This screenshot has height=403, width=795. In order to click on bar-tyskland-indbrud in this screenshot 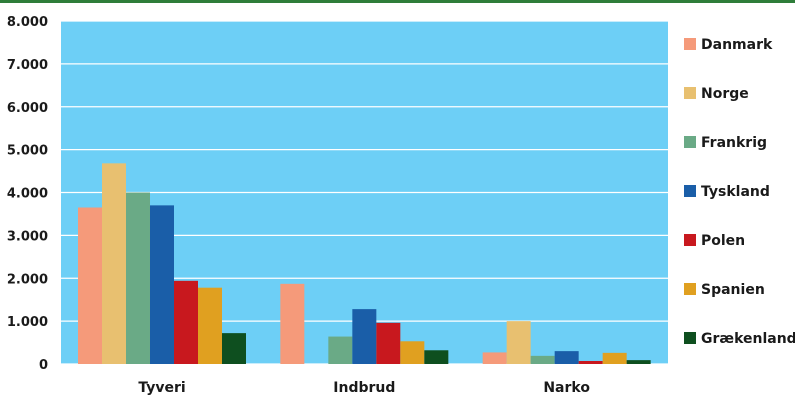, I will do `click(364, 336)`.